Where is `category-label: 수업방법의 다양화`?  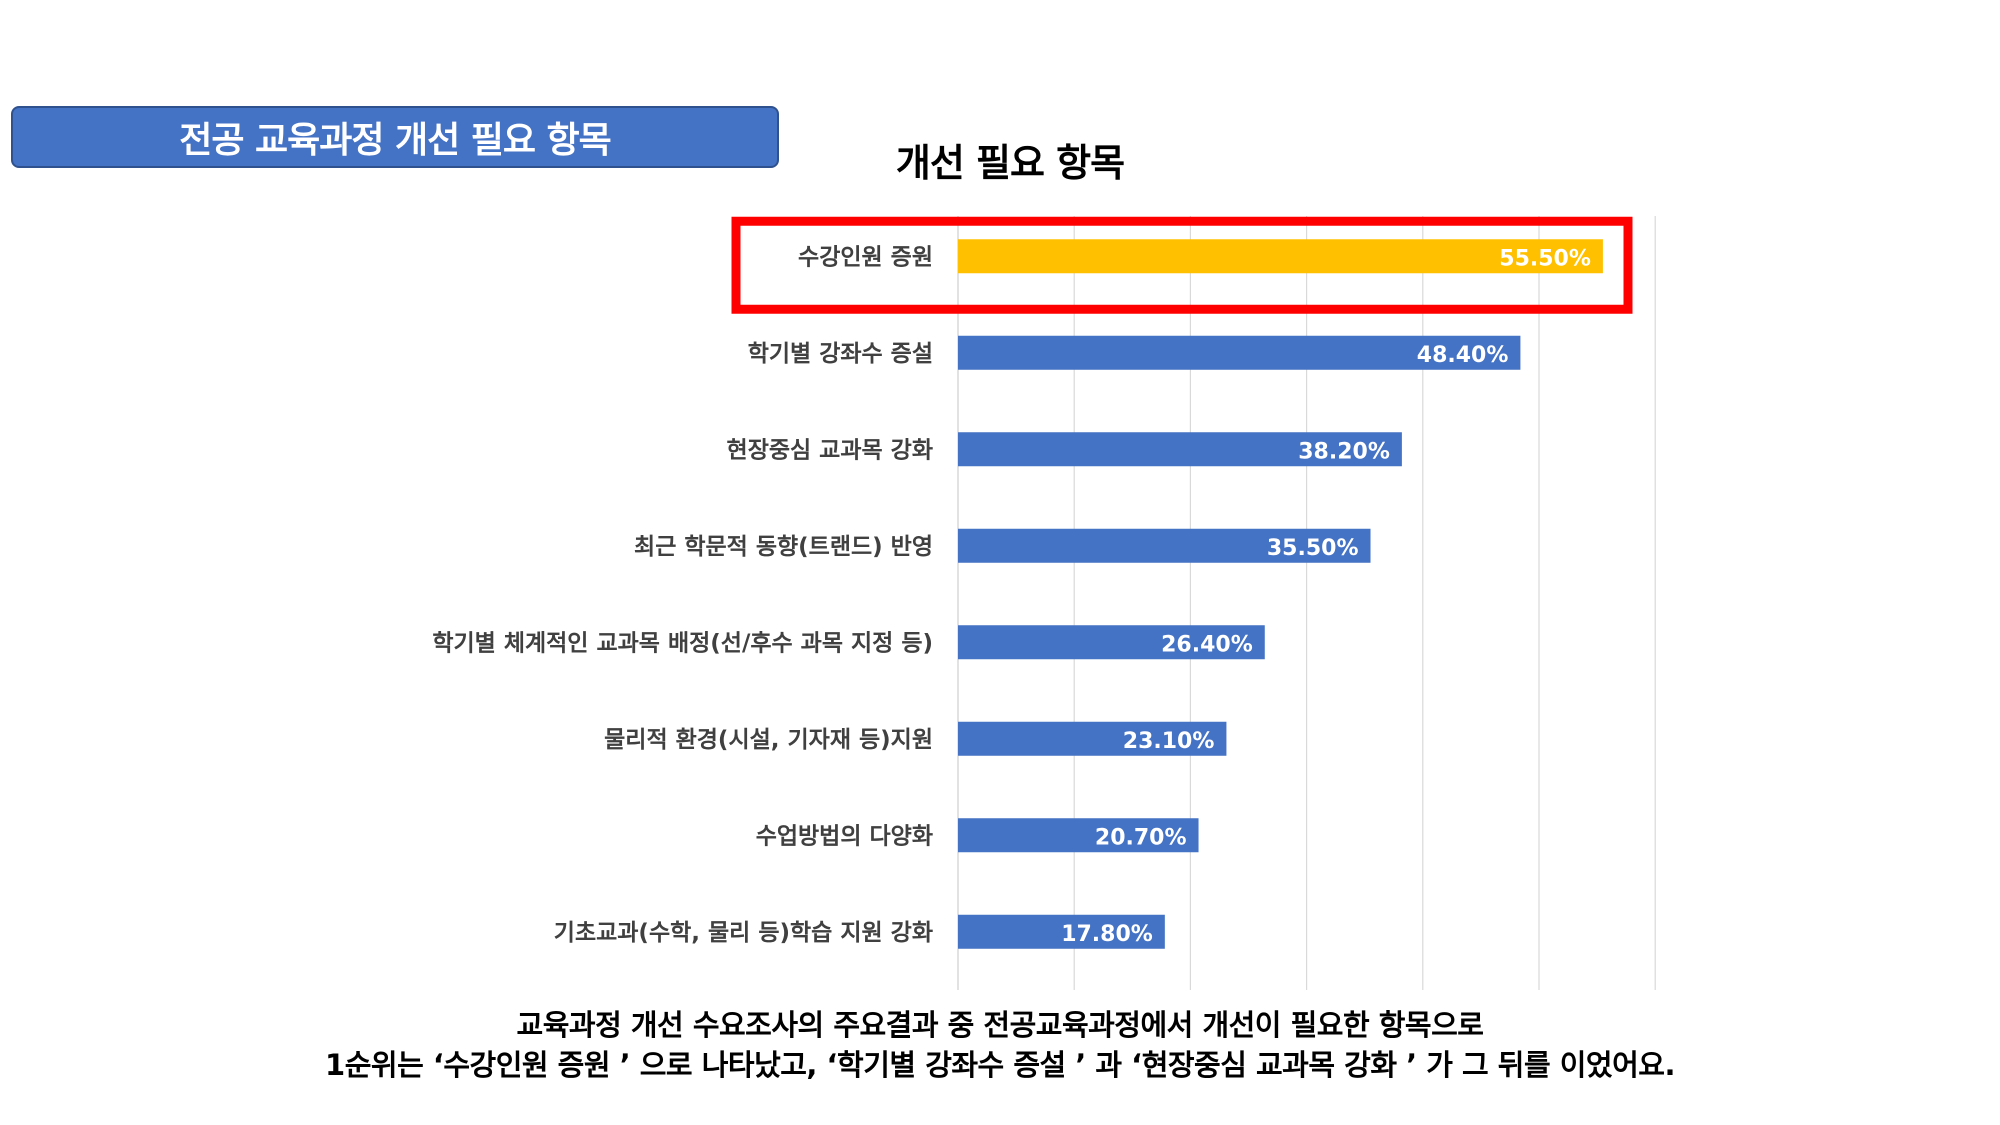
category-label: 수업방법의 다양화 is located at coordinates (844, 836).